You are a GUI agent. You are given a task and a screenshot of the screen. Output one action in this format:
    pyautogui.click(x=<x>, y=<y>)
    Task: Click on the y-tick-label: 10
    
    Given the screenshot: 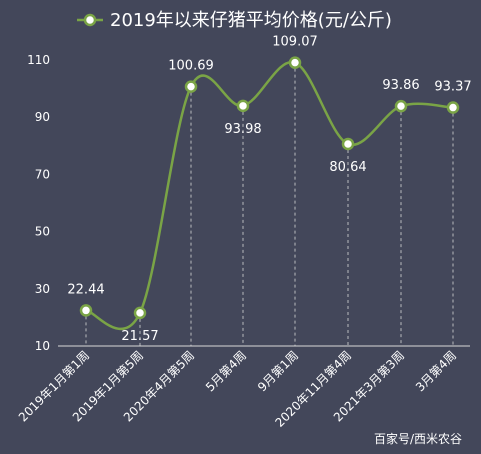 What is the action you would take?
    pyautogui.click(x=42, y=346)
    